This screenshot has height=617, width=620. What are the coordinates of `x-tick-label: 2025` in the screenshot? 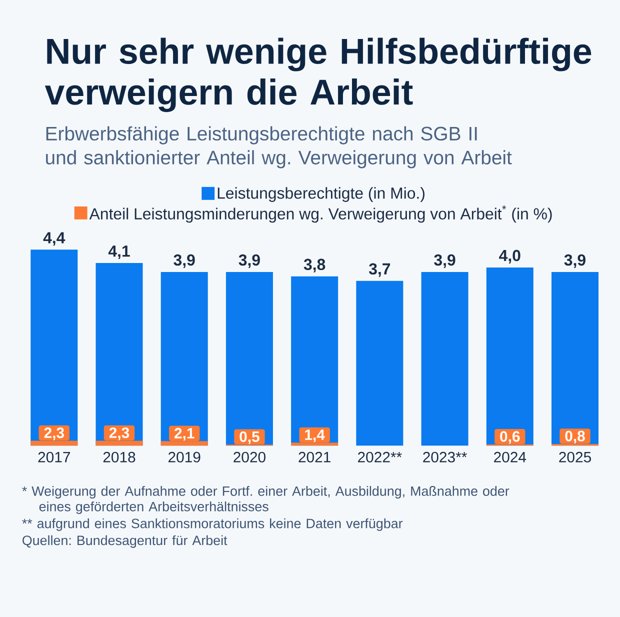 It's located at (575, 457).